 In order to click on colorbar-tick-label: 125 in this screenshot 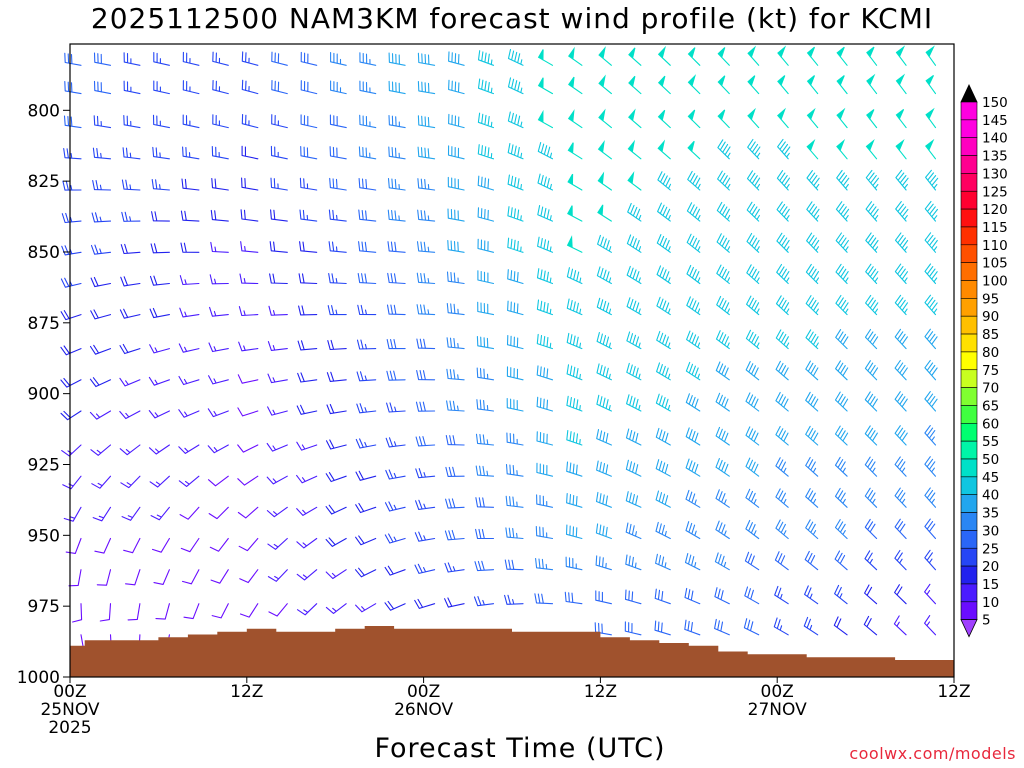, I will do `click(995, 192)`.